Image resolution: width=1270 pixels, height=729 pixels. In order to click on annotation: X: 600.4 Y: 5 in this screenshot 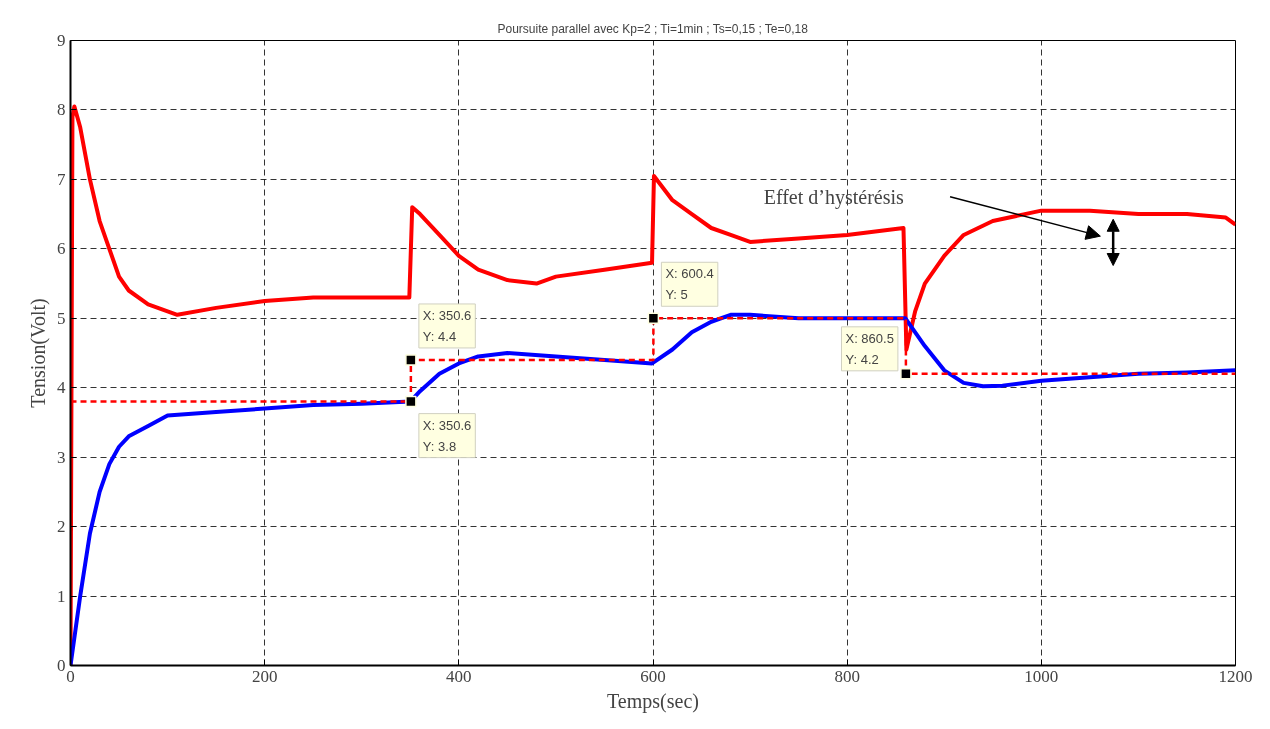, I will do `click(689, 284)`.